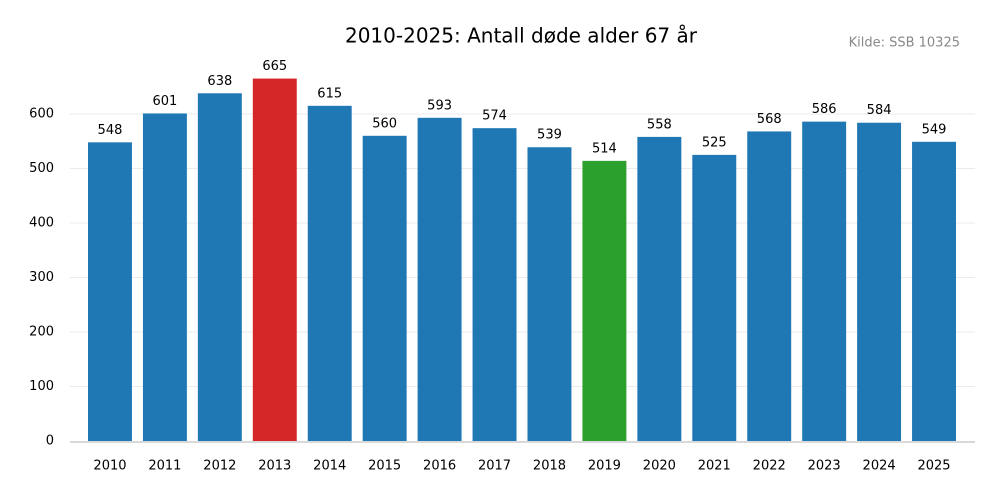 The image size is (1000, 504). Describe the element at coordinates (604, 466) in the screenshot. I see `x-tick-label: 2019` at that location.